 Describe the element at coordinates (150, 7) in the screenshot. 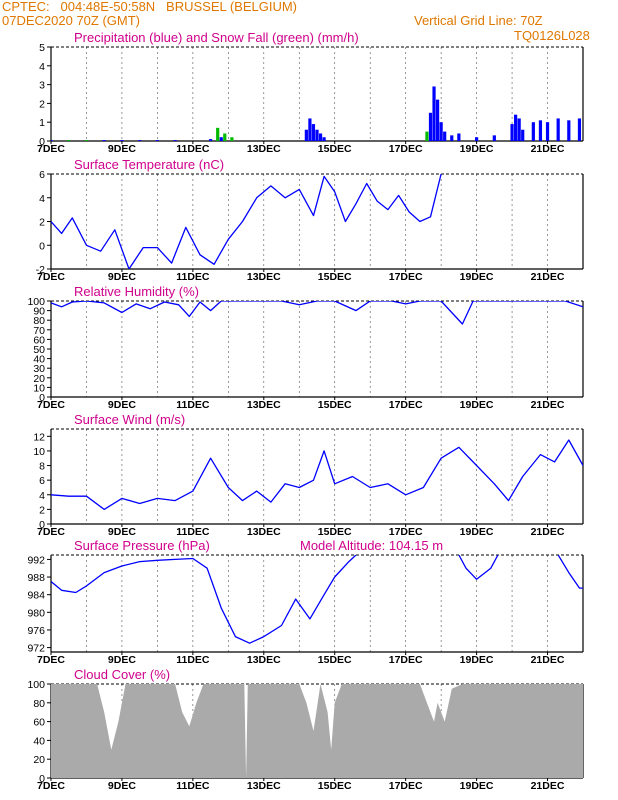

I see `header-station: CPTEC: 004:48E-50:58N BRUSSEL (BELGIUM)` at that location.